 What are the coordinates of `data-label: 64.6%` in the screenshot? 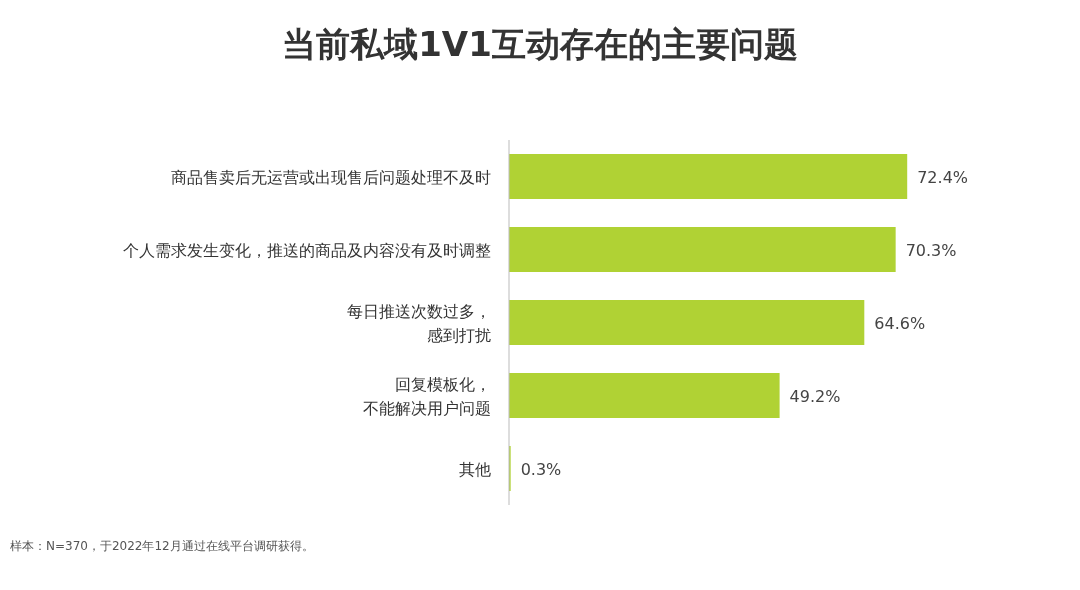 It's located at (900, 323).